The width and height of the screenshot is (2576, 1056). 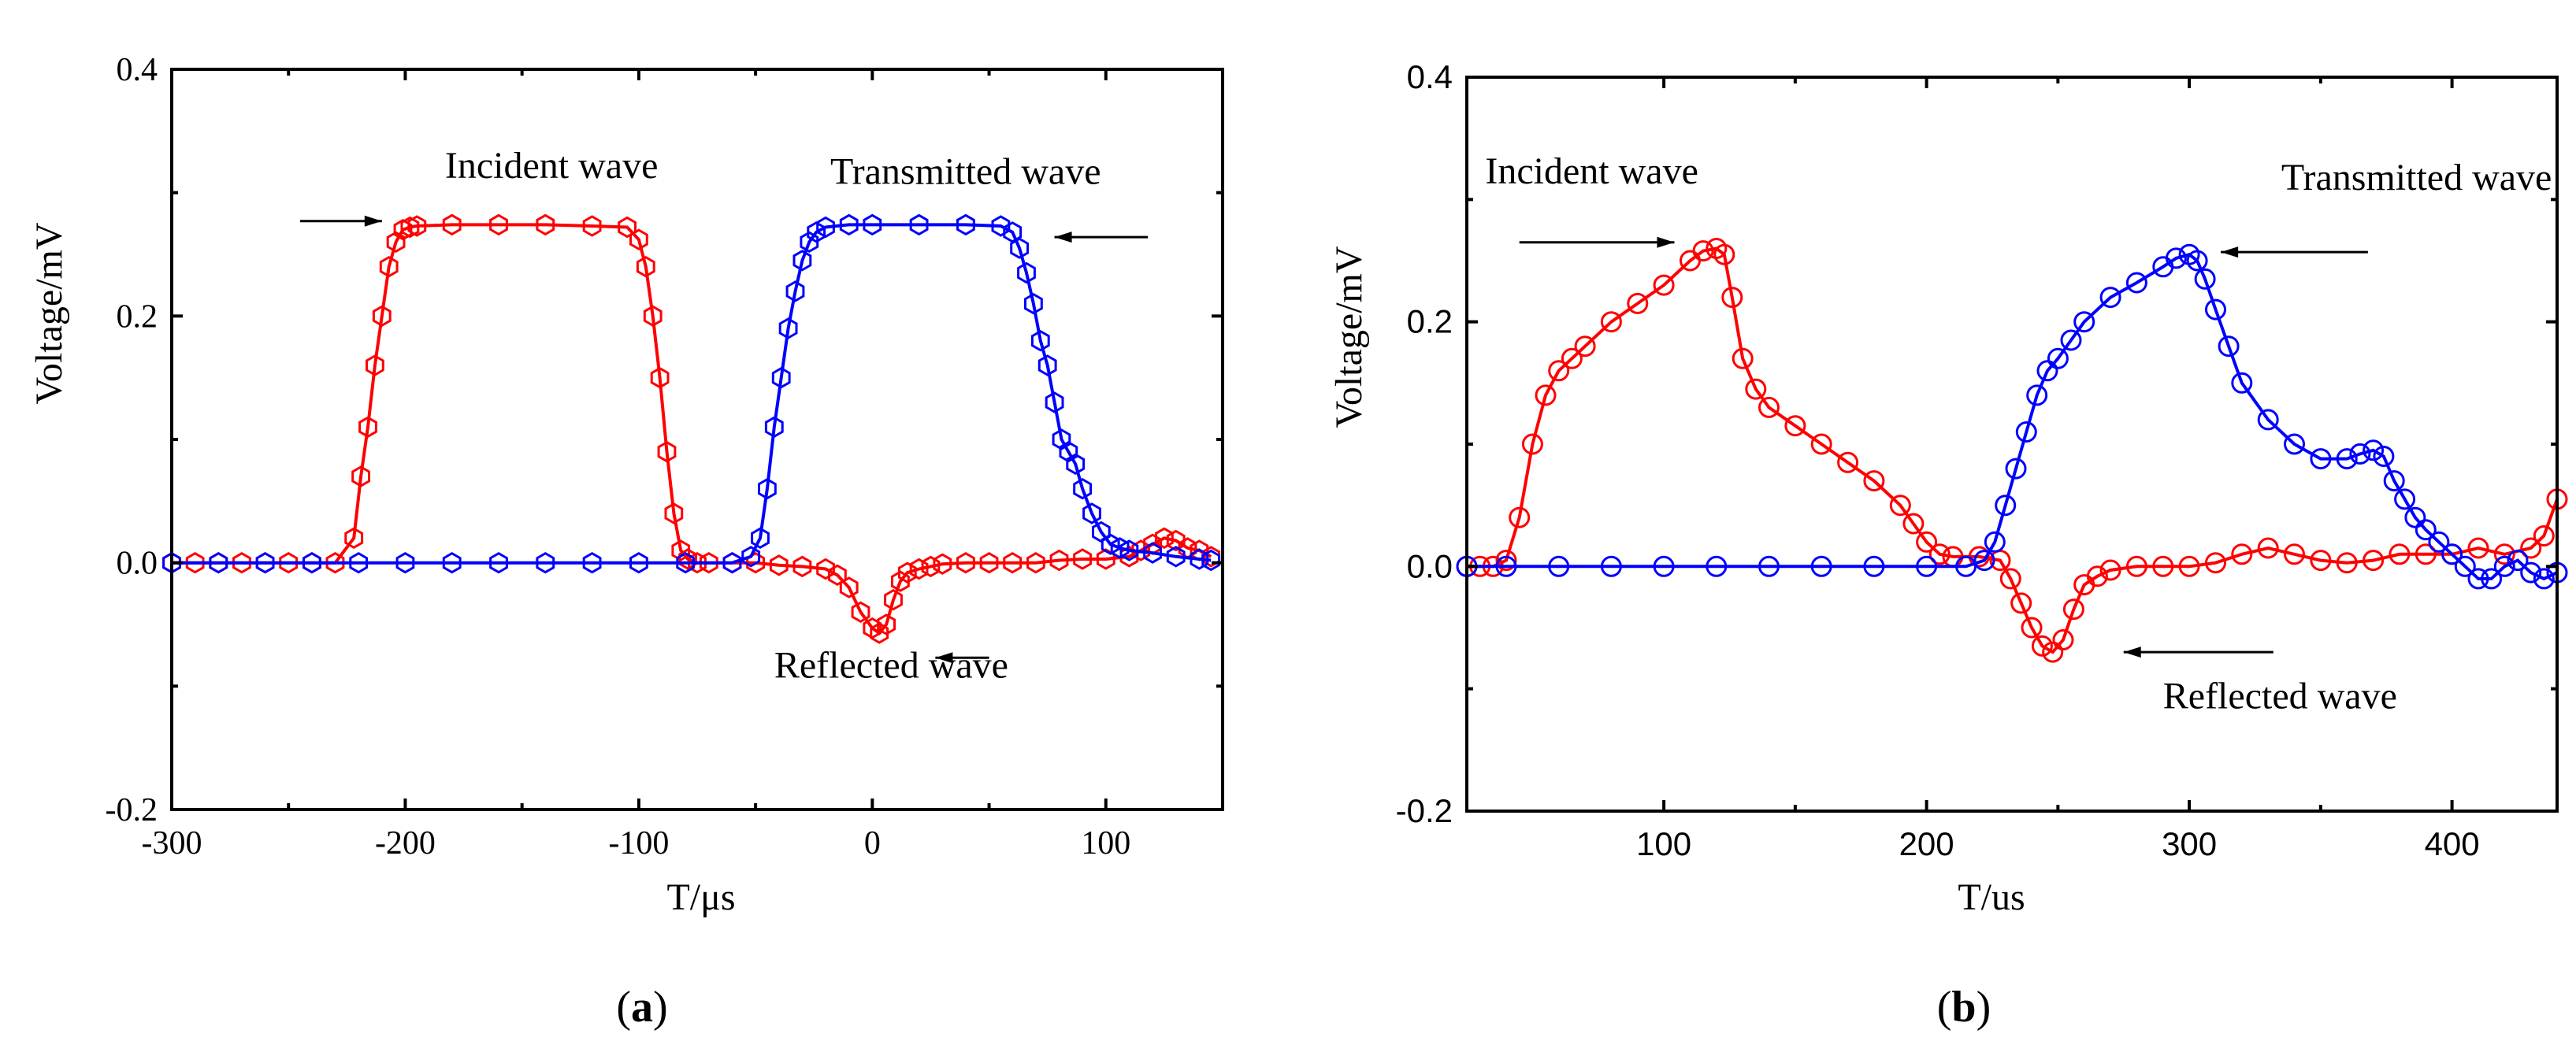 I want to click on panel-a-annotation-1: Transmitted wave, so click(x=989, y=197).